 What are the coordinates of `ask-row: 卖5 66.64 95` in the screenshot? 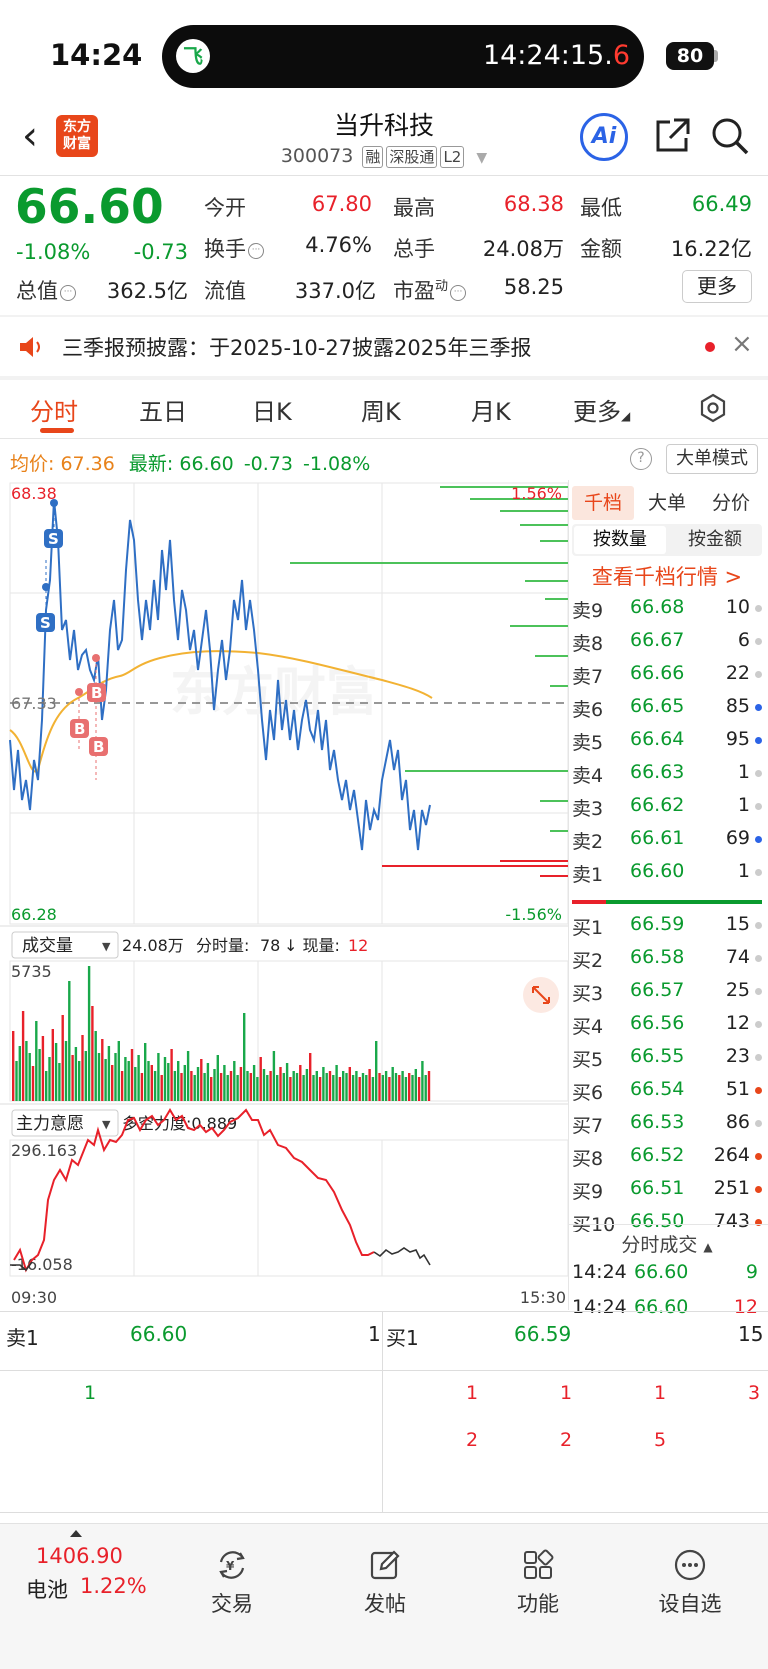 It's located at (667, 744).